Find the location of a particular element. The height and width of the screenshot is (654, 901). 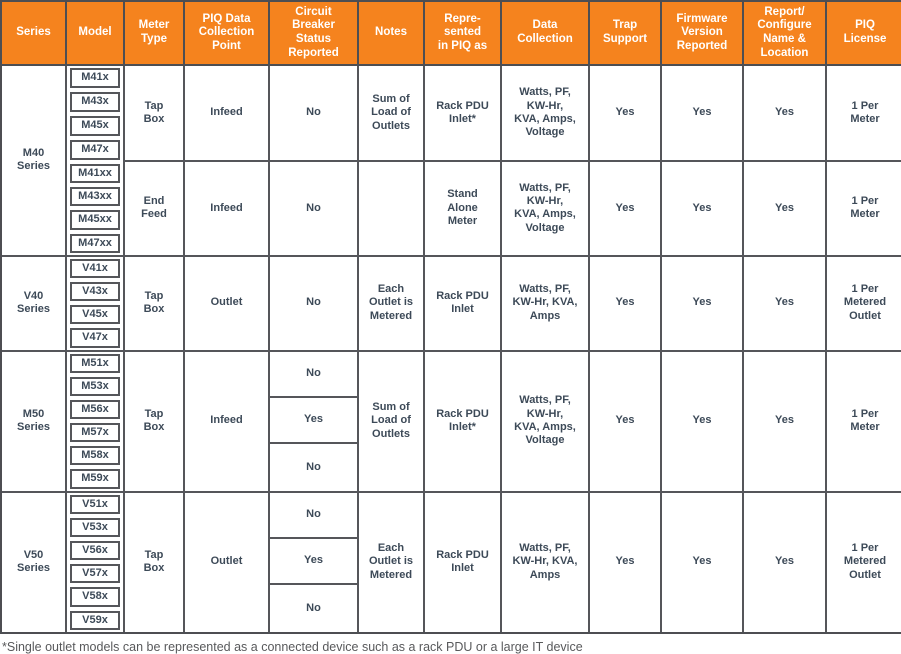

column-header-piq-data-collection-point: PIQ Data Collection Point is located at coordinates (227, 34).